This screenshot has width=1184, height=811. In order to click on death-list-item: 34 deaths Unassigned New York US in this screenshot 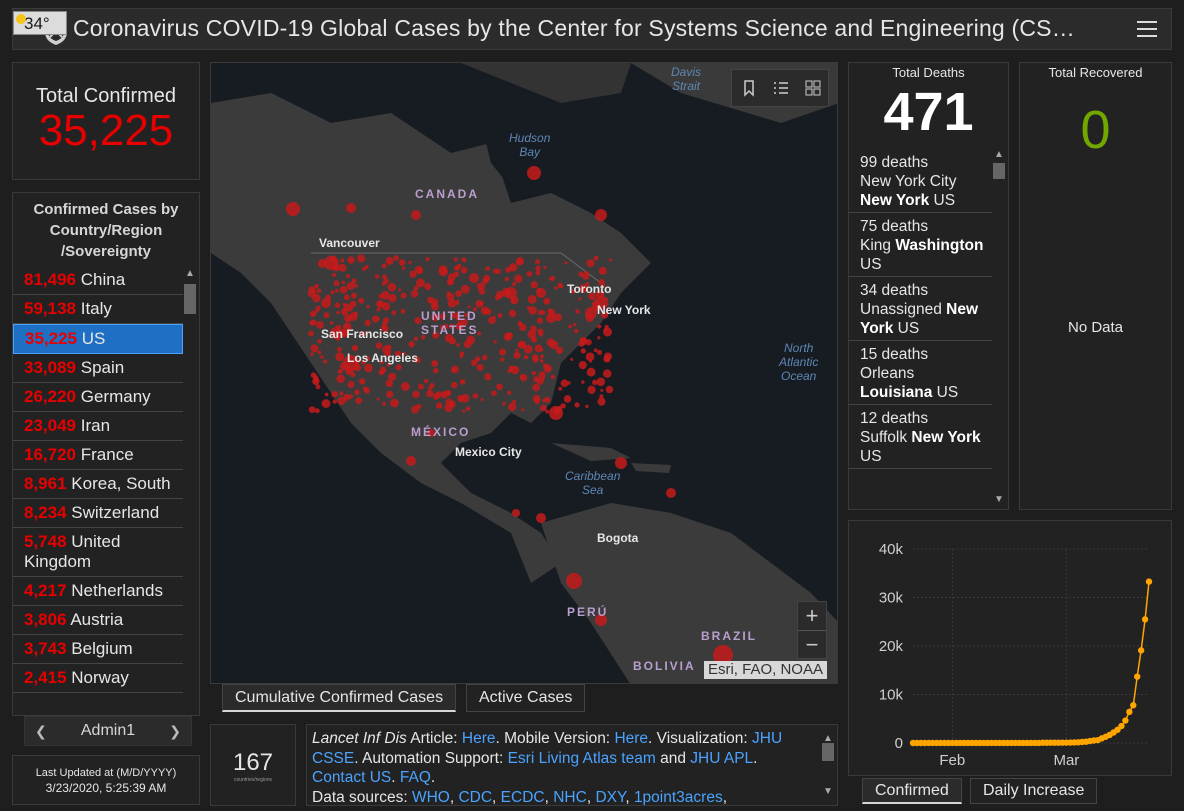, I will do `click(920, 309)`.